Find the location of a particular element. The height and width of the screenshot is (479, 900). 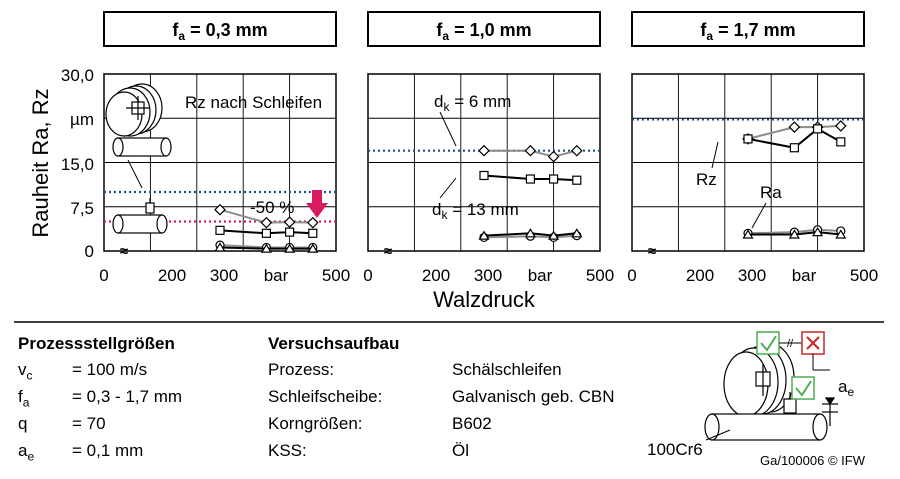

setup-label: Schleifscheibe: is located at coordinates (325, 396).